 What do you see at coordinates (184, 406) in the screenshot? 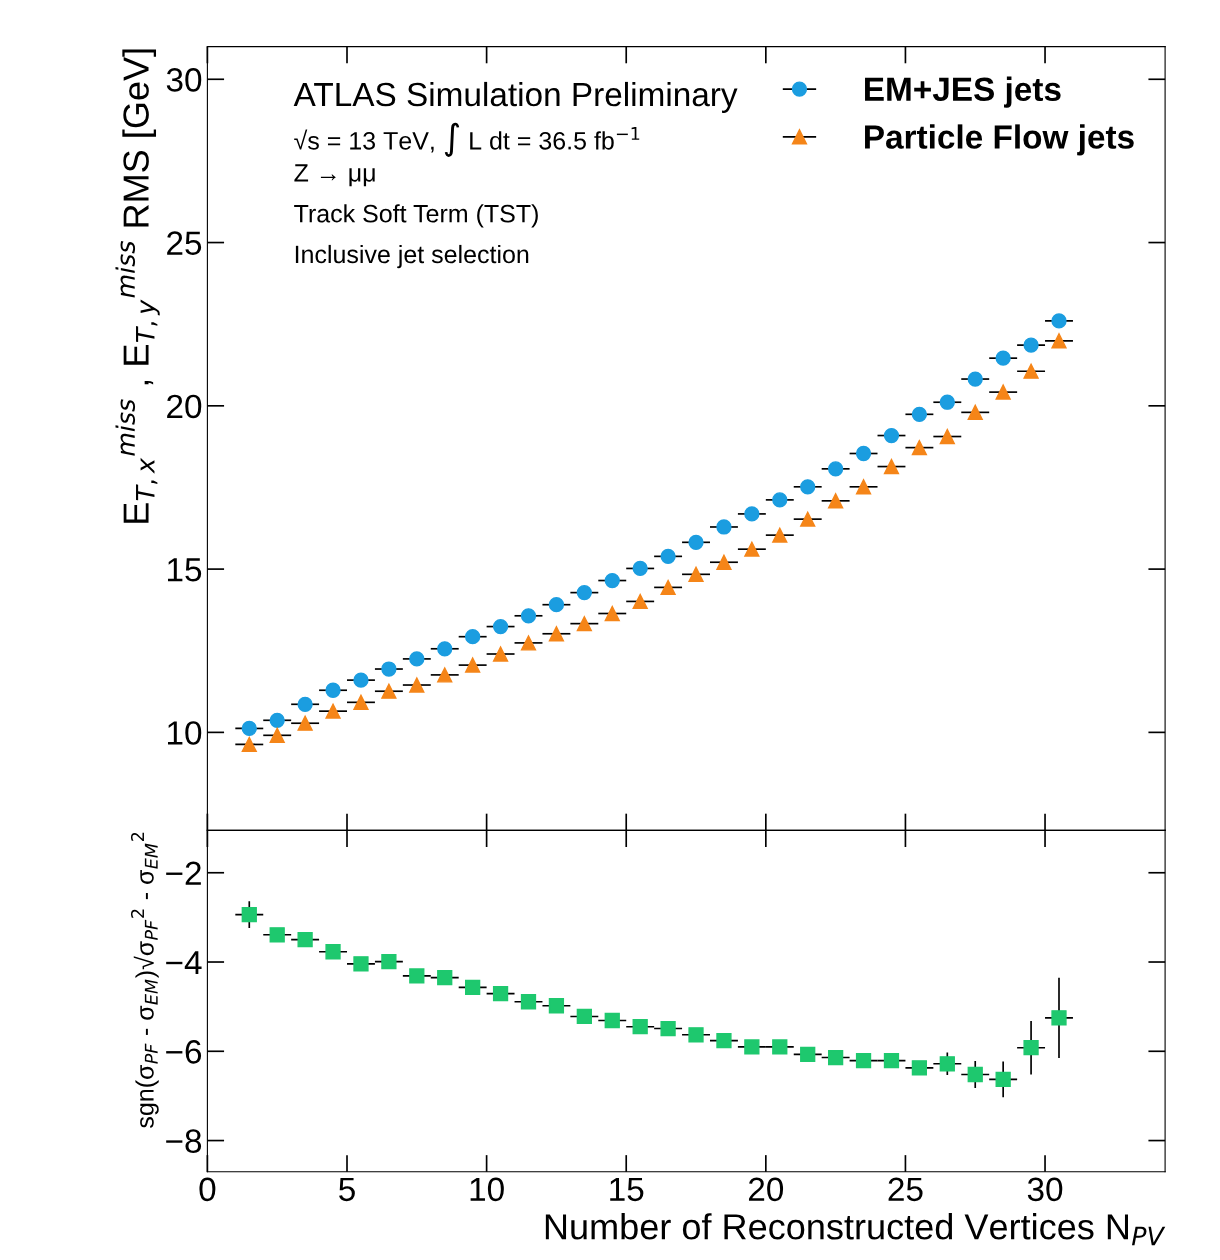
I see `y-tick-label: 20` at bounding box center [184, 406].